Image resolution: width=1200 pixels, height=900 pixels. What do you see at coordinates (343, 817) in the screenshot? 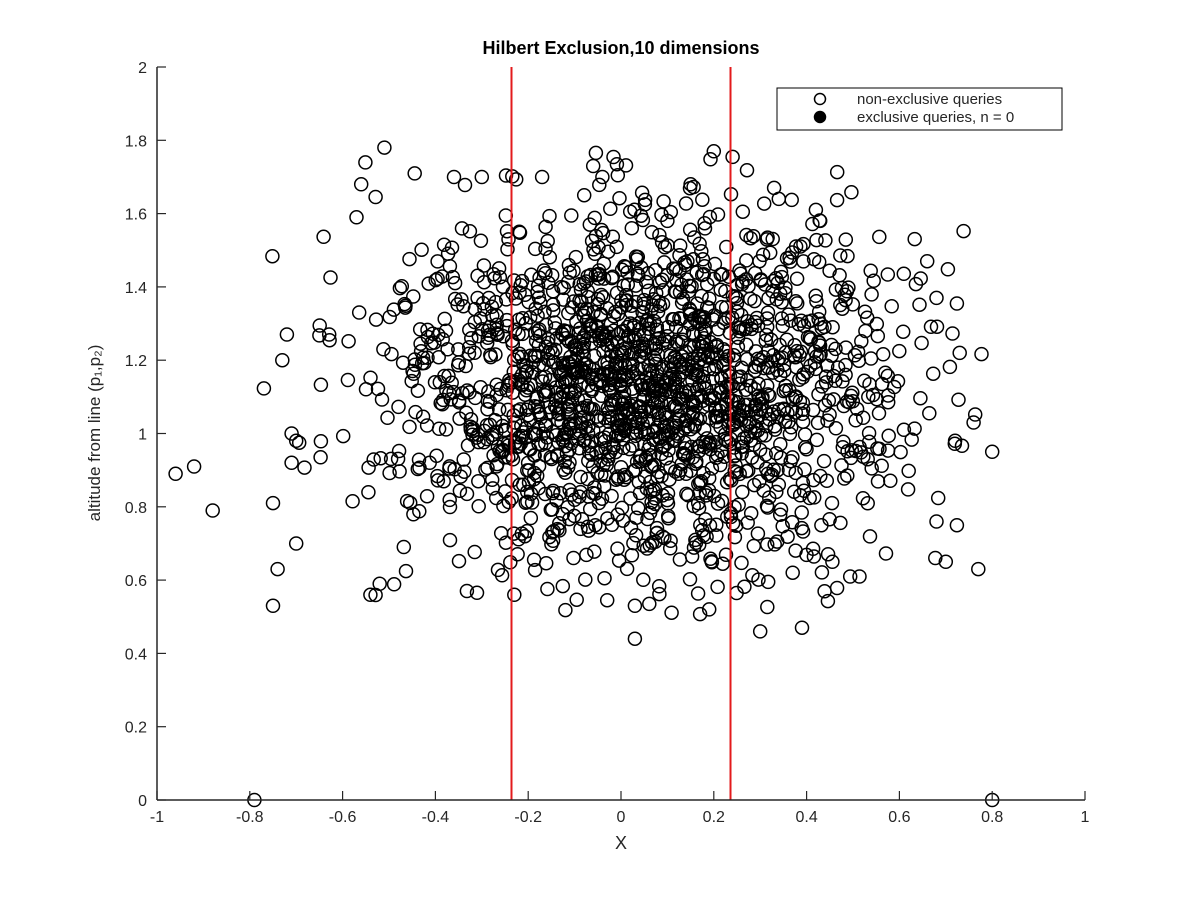
I see `x-tick-label: -0.6` at bounding box center [343, 817].